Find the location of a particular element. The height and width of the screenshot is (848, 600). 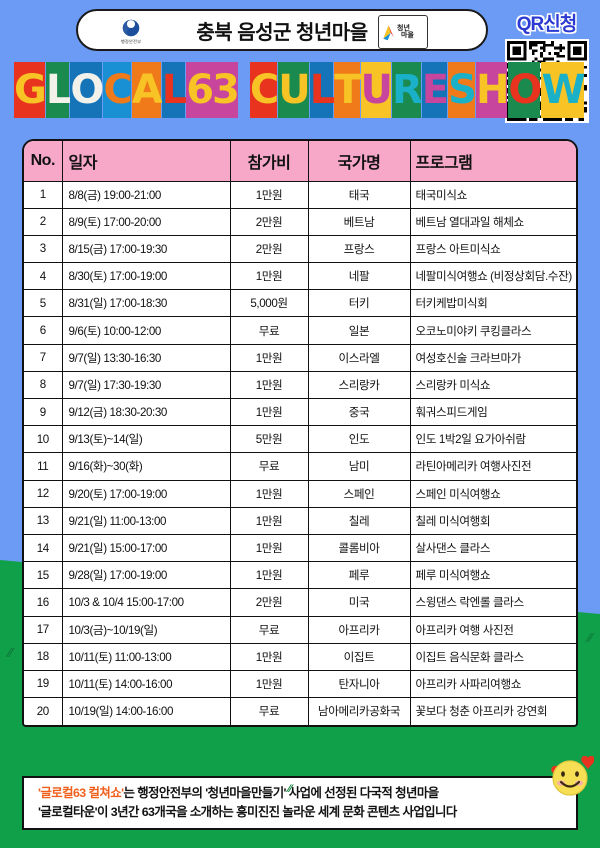

youth-village-logo: 청년 마을 is located at coordinates (403, 32).